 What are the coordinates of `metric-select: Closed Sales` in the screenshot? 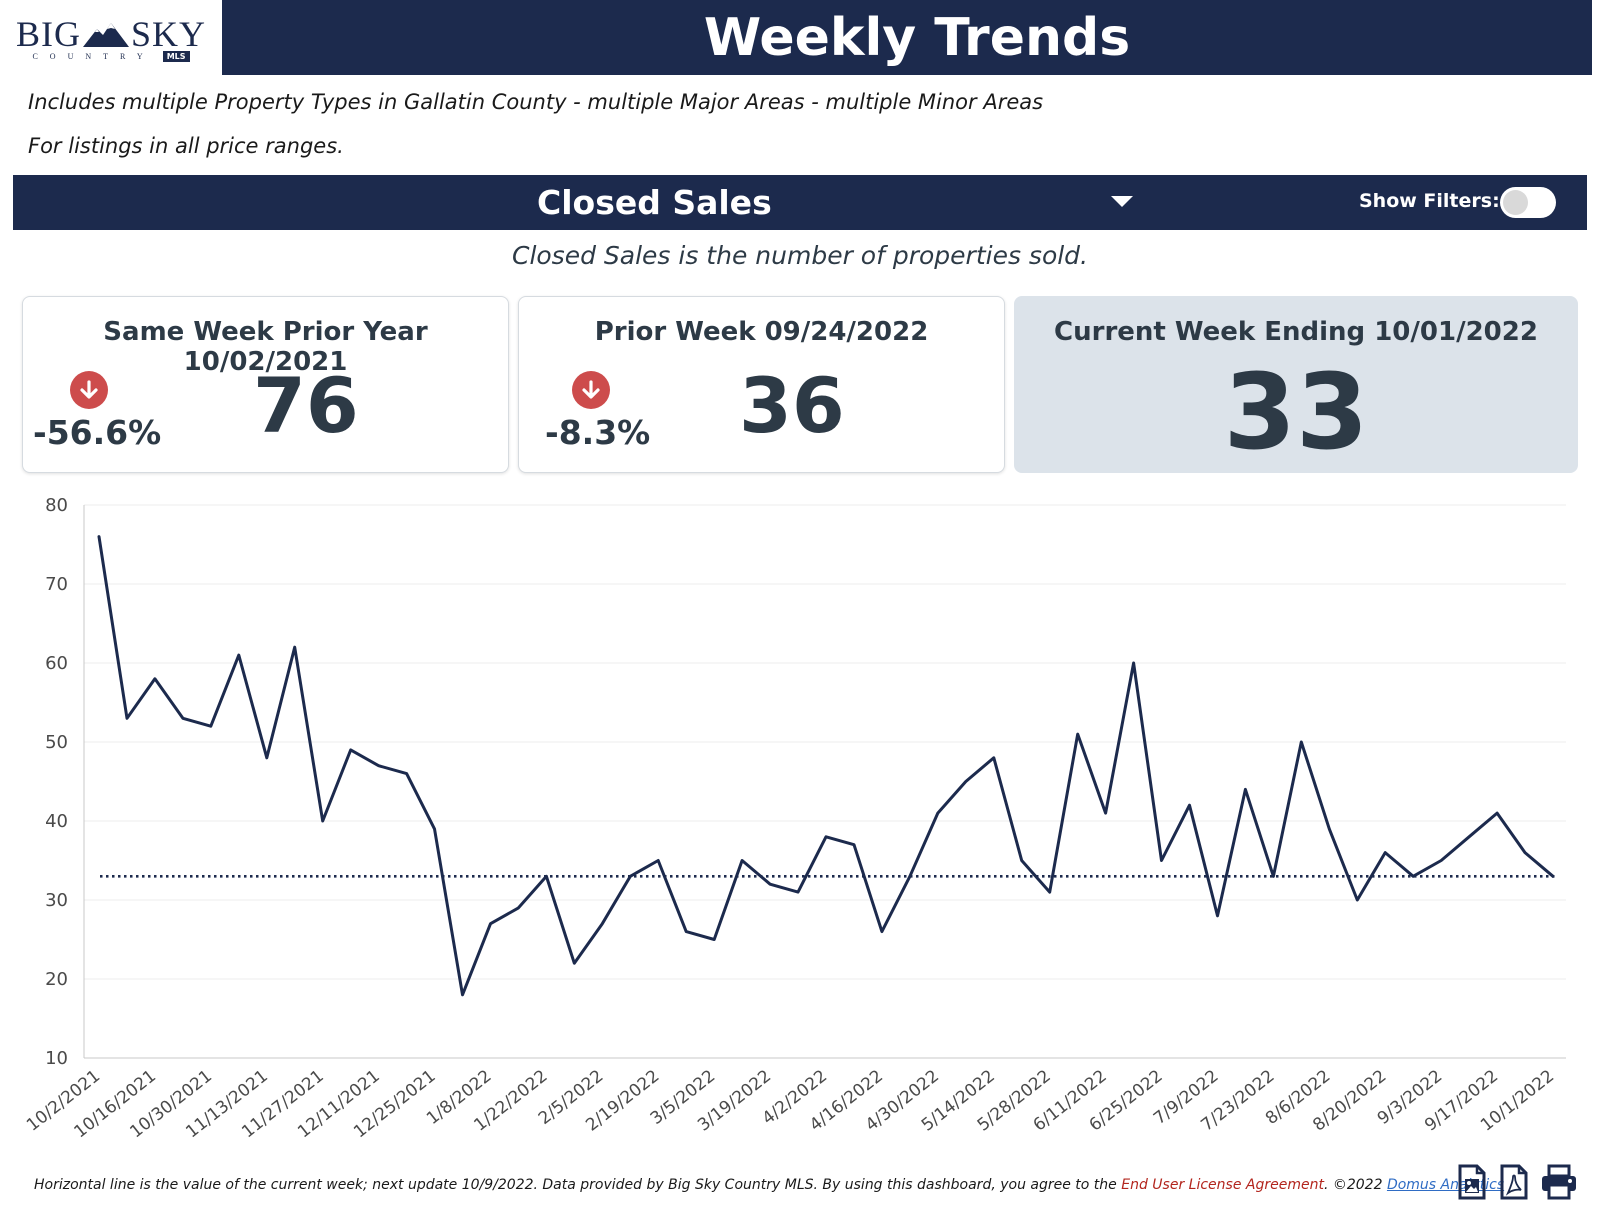 It's located at (654, 202).